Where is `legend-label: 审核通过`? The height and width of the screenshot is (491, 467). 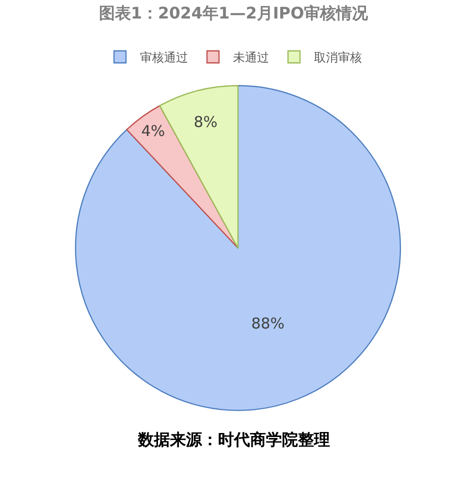
legend-label: 审核通过 is located at coordinates (164, 57).